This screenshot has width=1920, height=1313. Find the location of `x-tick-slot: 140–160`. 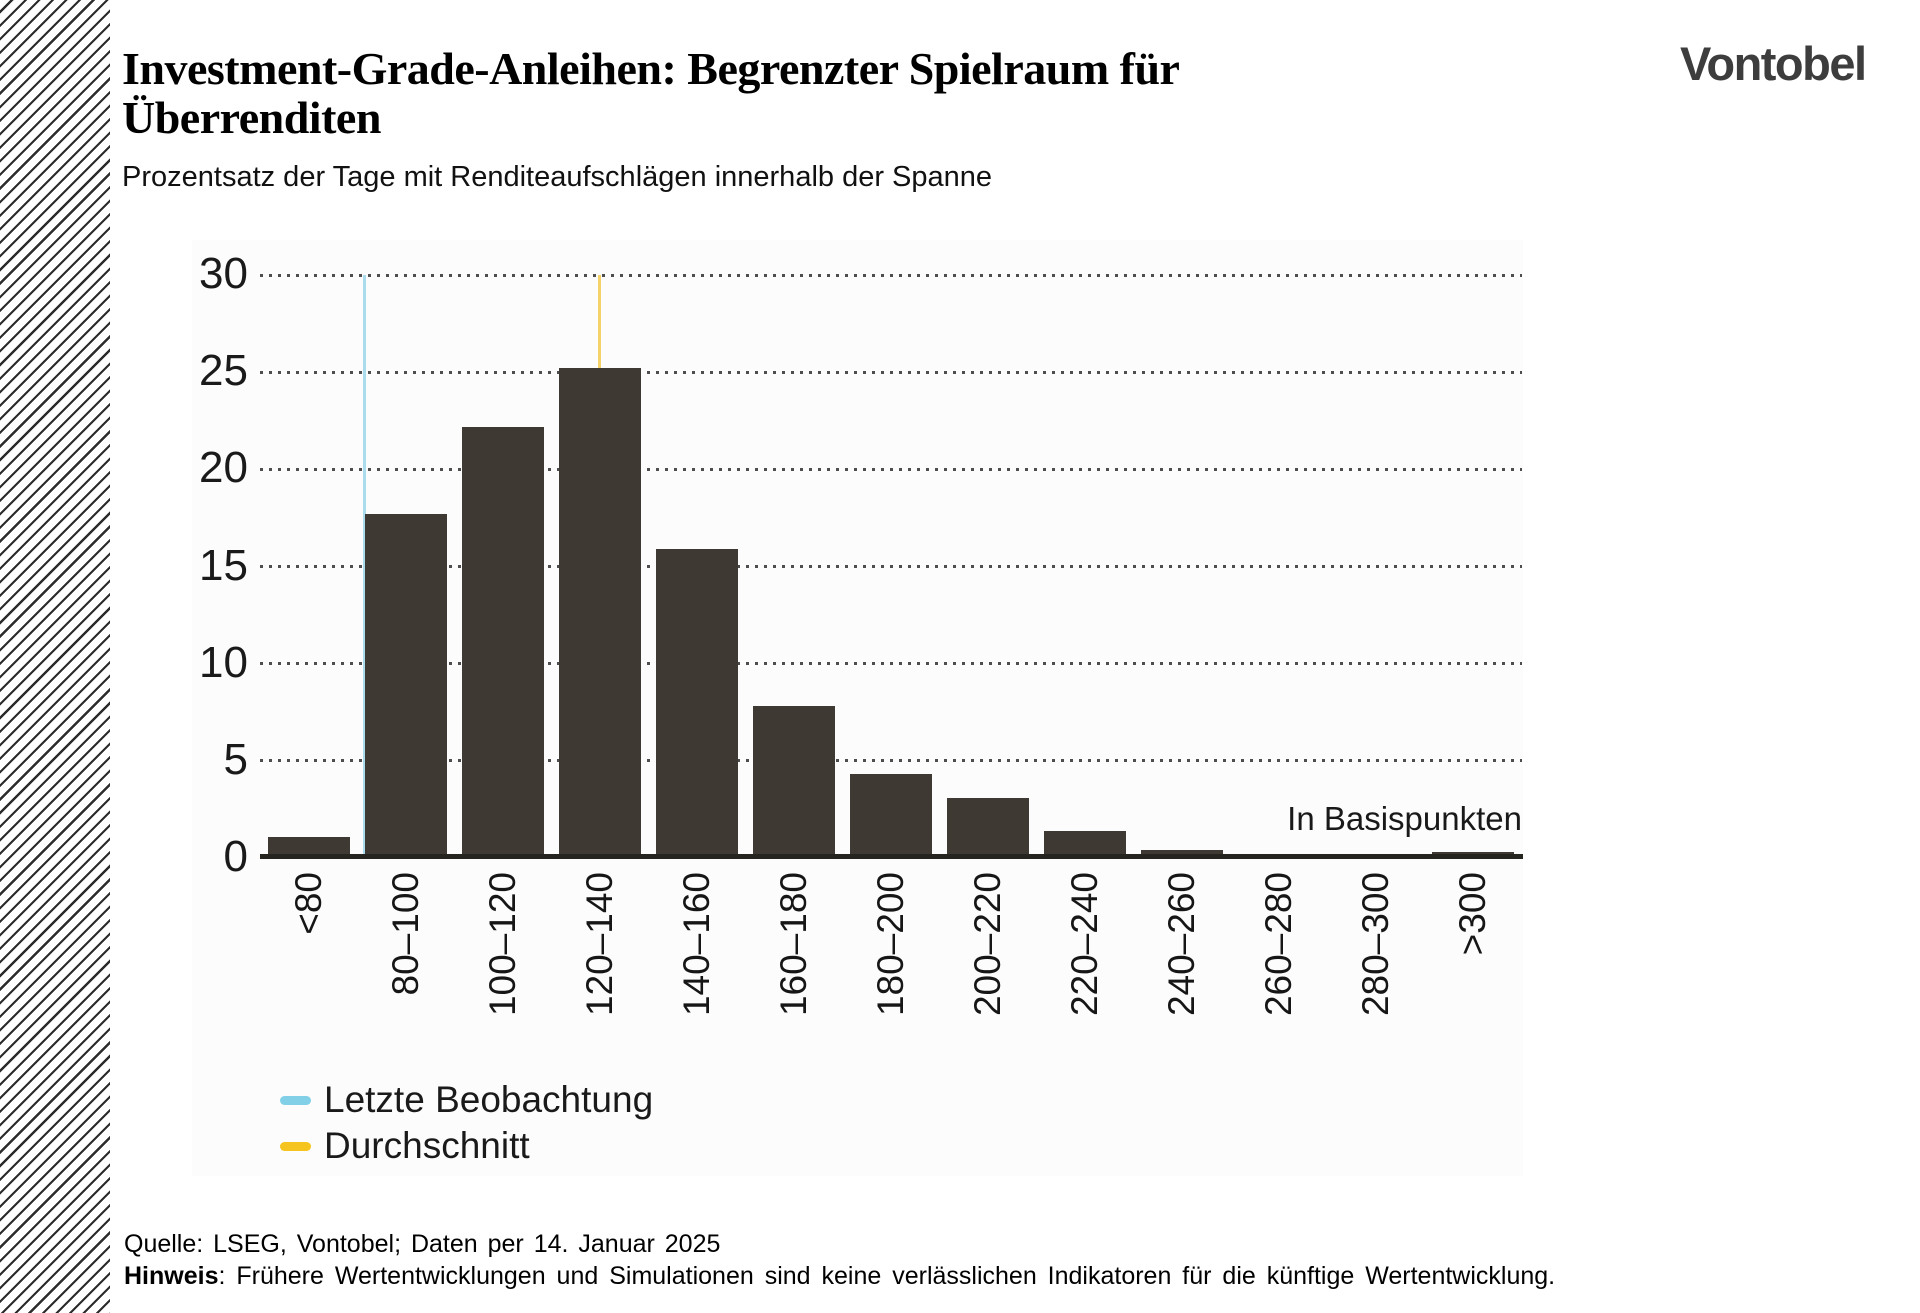

x-tick-slot: 140–160 is located at coordinates (696, 974).